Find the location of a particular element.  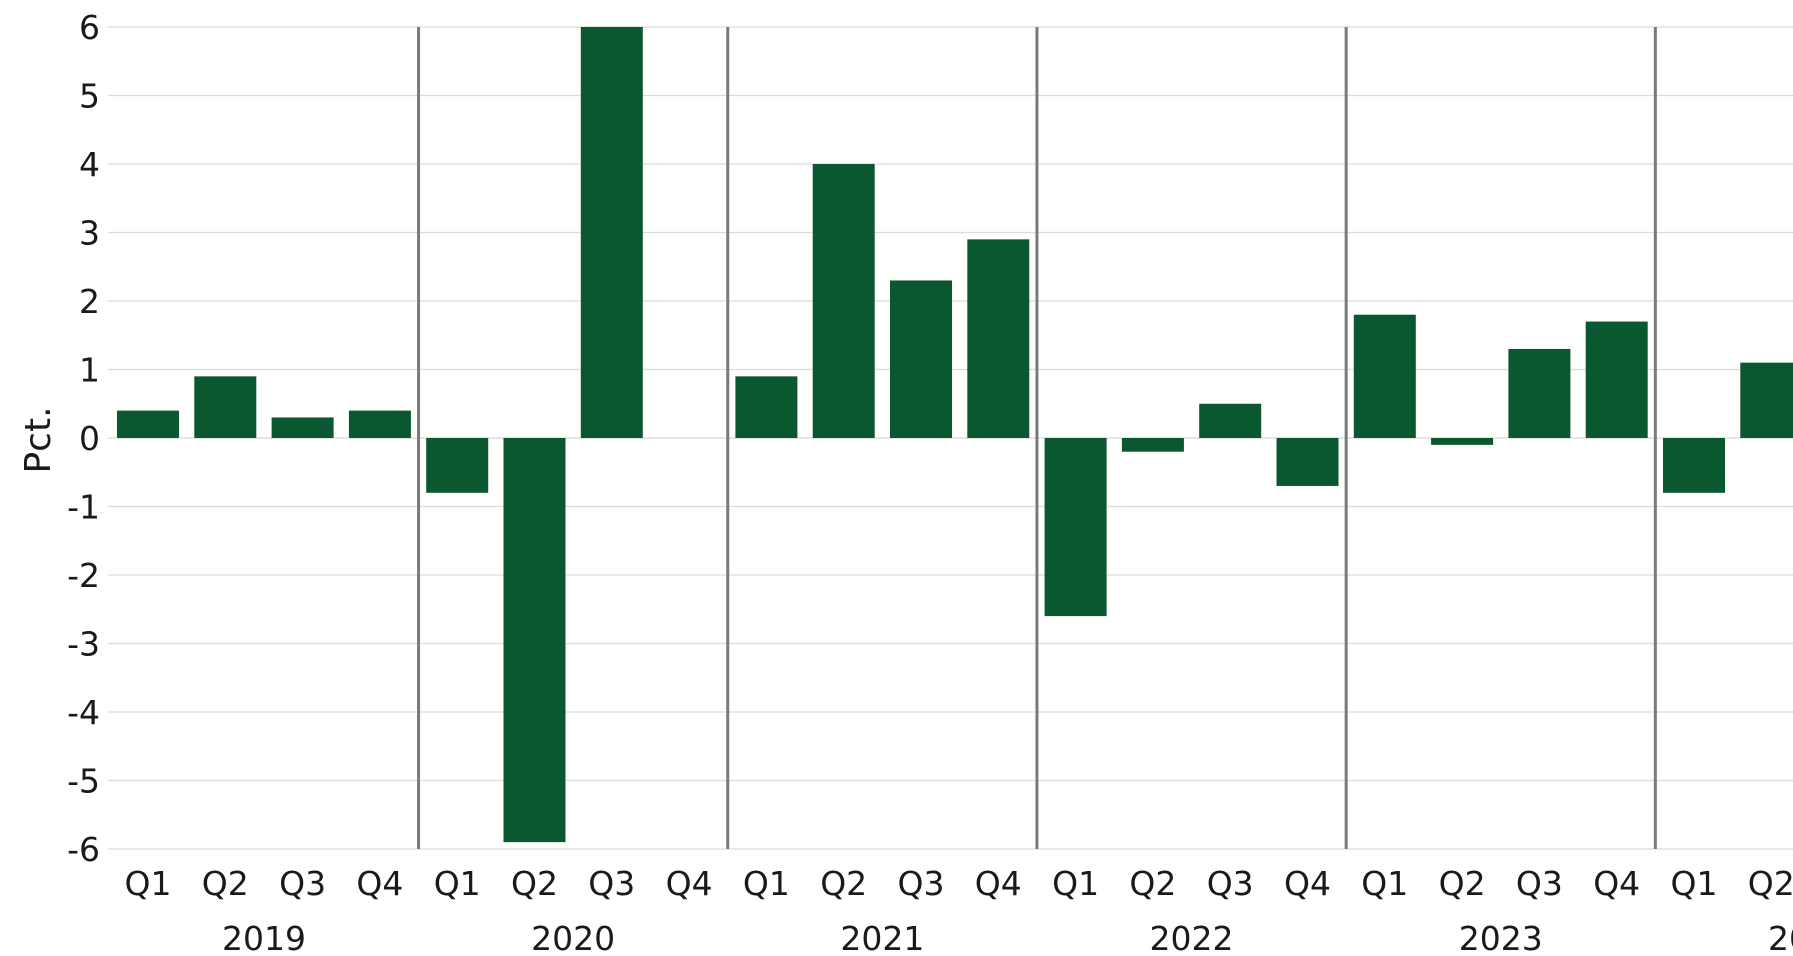

year-label: 2023 is located at coordinates (1501, 937).